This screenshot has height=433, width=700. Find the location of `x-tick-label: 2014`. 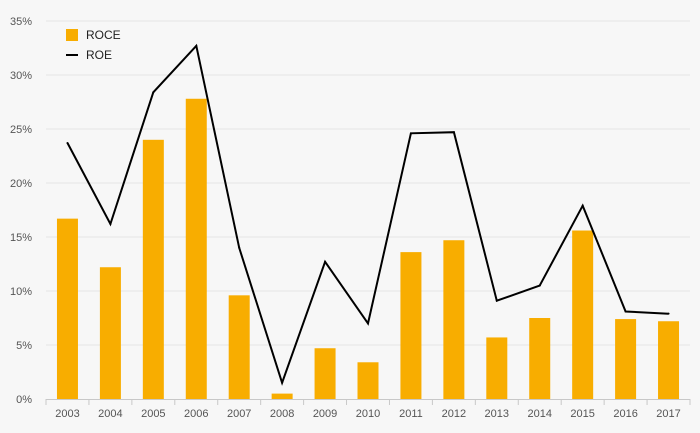

x-tick-label: 2014 is located at coordinates (539, 414).